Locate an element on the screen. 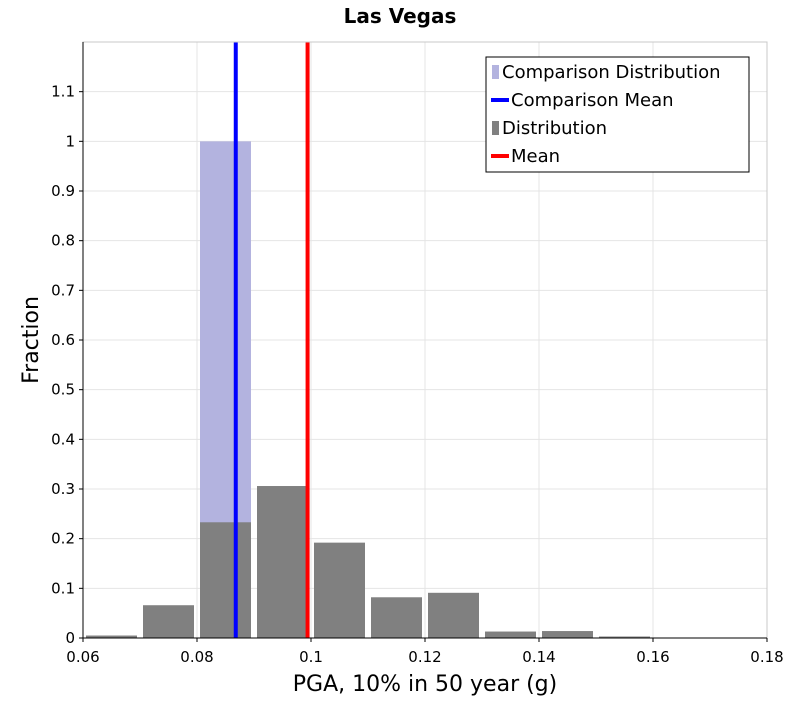  y-tick-label: 1 is located at coordinates (70, 141).